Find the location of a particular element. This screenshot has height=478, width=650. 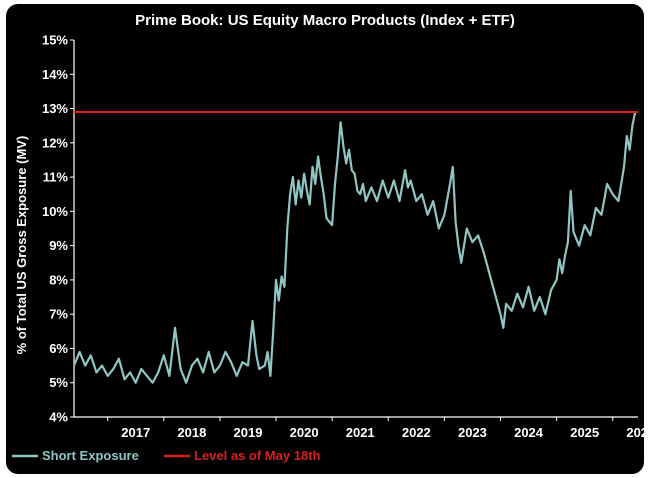

y-axis-label: % of Total US Gross Exposure (MV) is located at coordinates (21, 245).